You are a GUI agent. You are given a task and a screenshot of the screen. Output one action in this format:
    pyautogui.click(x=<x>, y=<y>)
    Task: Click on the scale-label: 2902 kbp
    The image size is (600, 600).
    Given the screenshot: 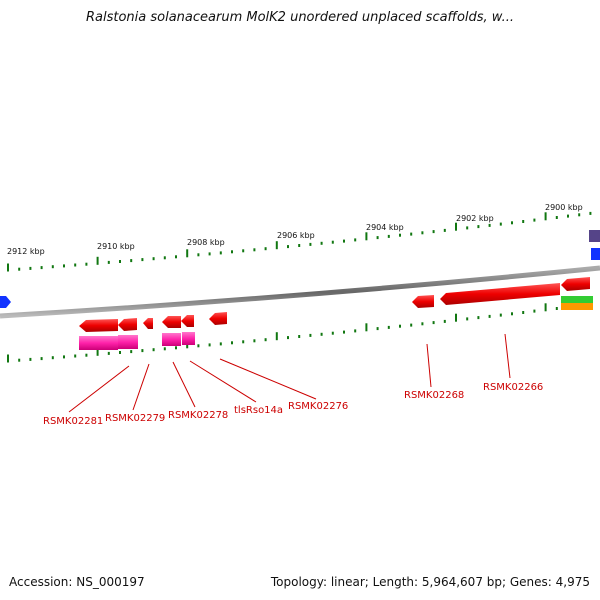 What is the action you would take?
    pyautogui.click(x=475, y=218)
    